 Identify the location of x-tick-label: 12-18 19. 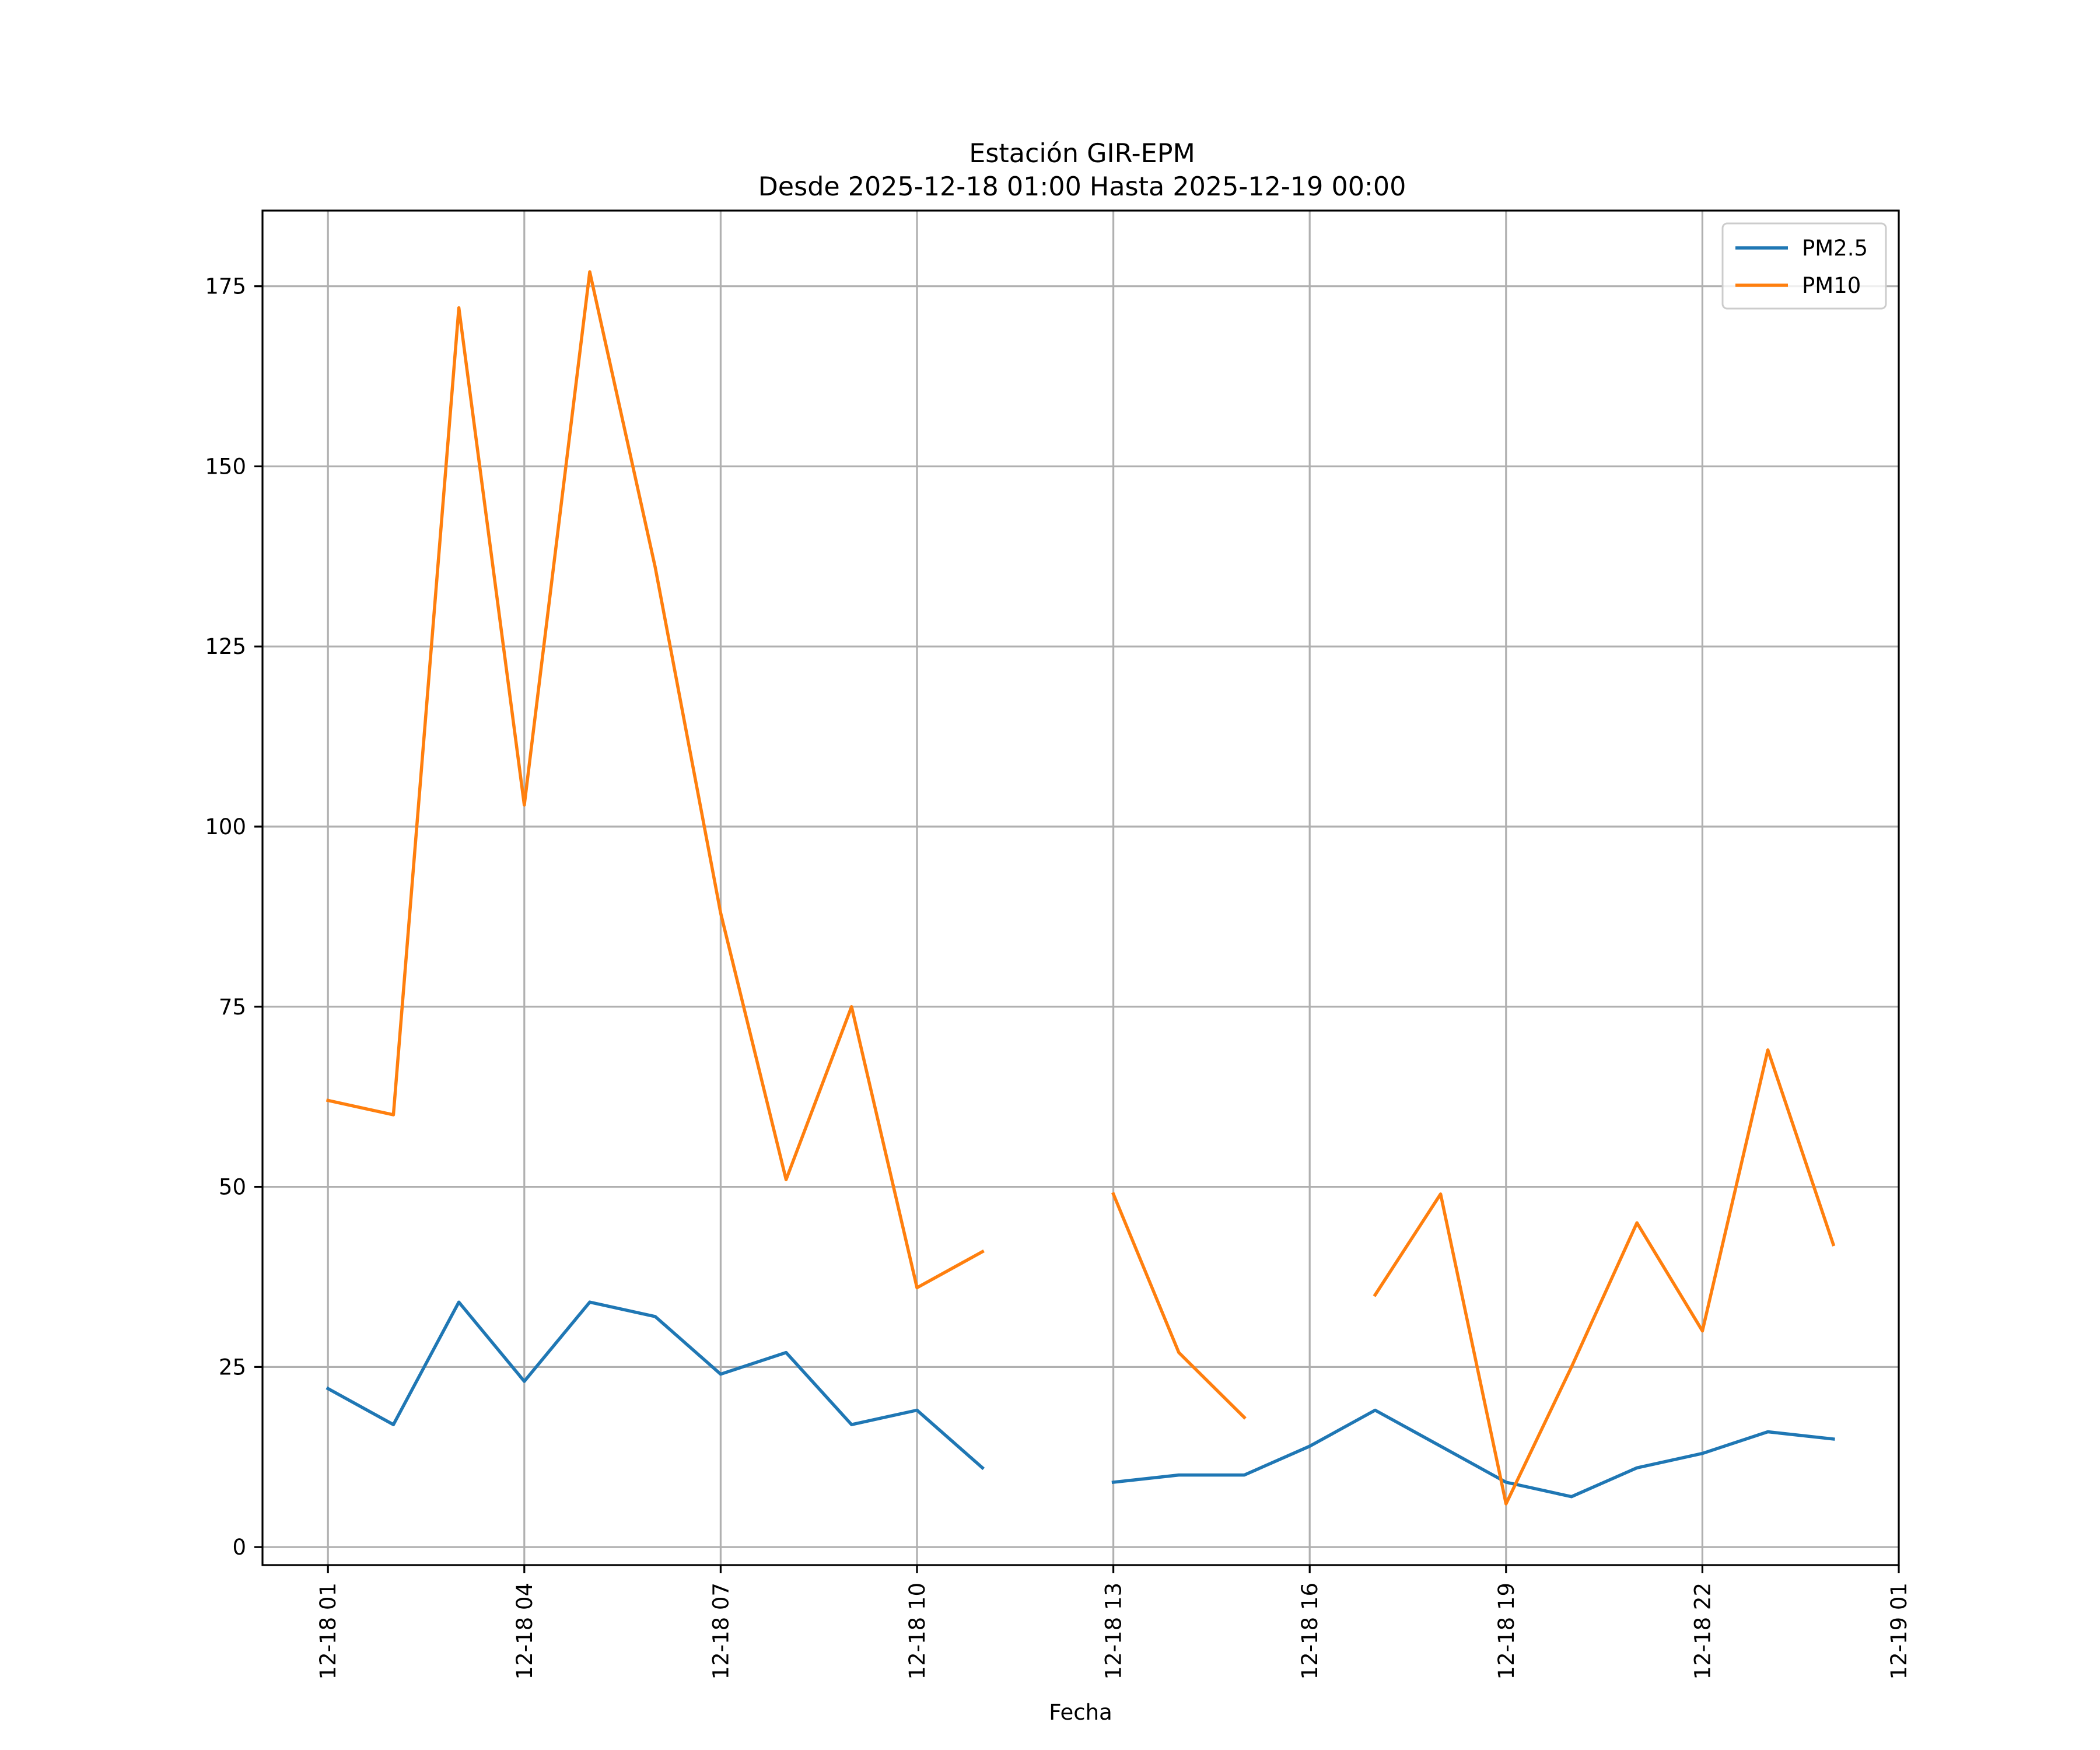
(1506, 1631).